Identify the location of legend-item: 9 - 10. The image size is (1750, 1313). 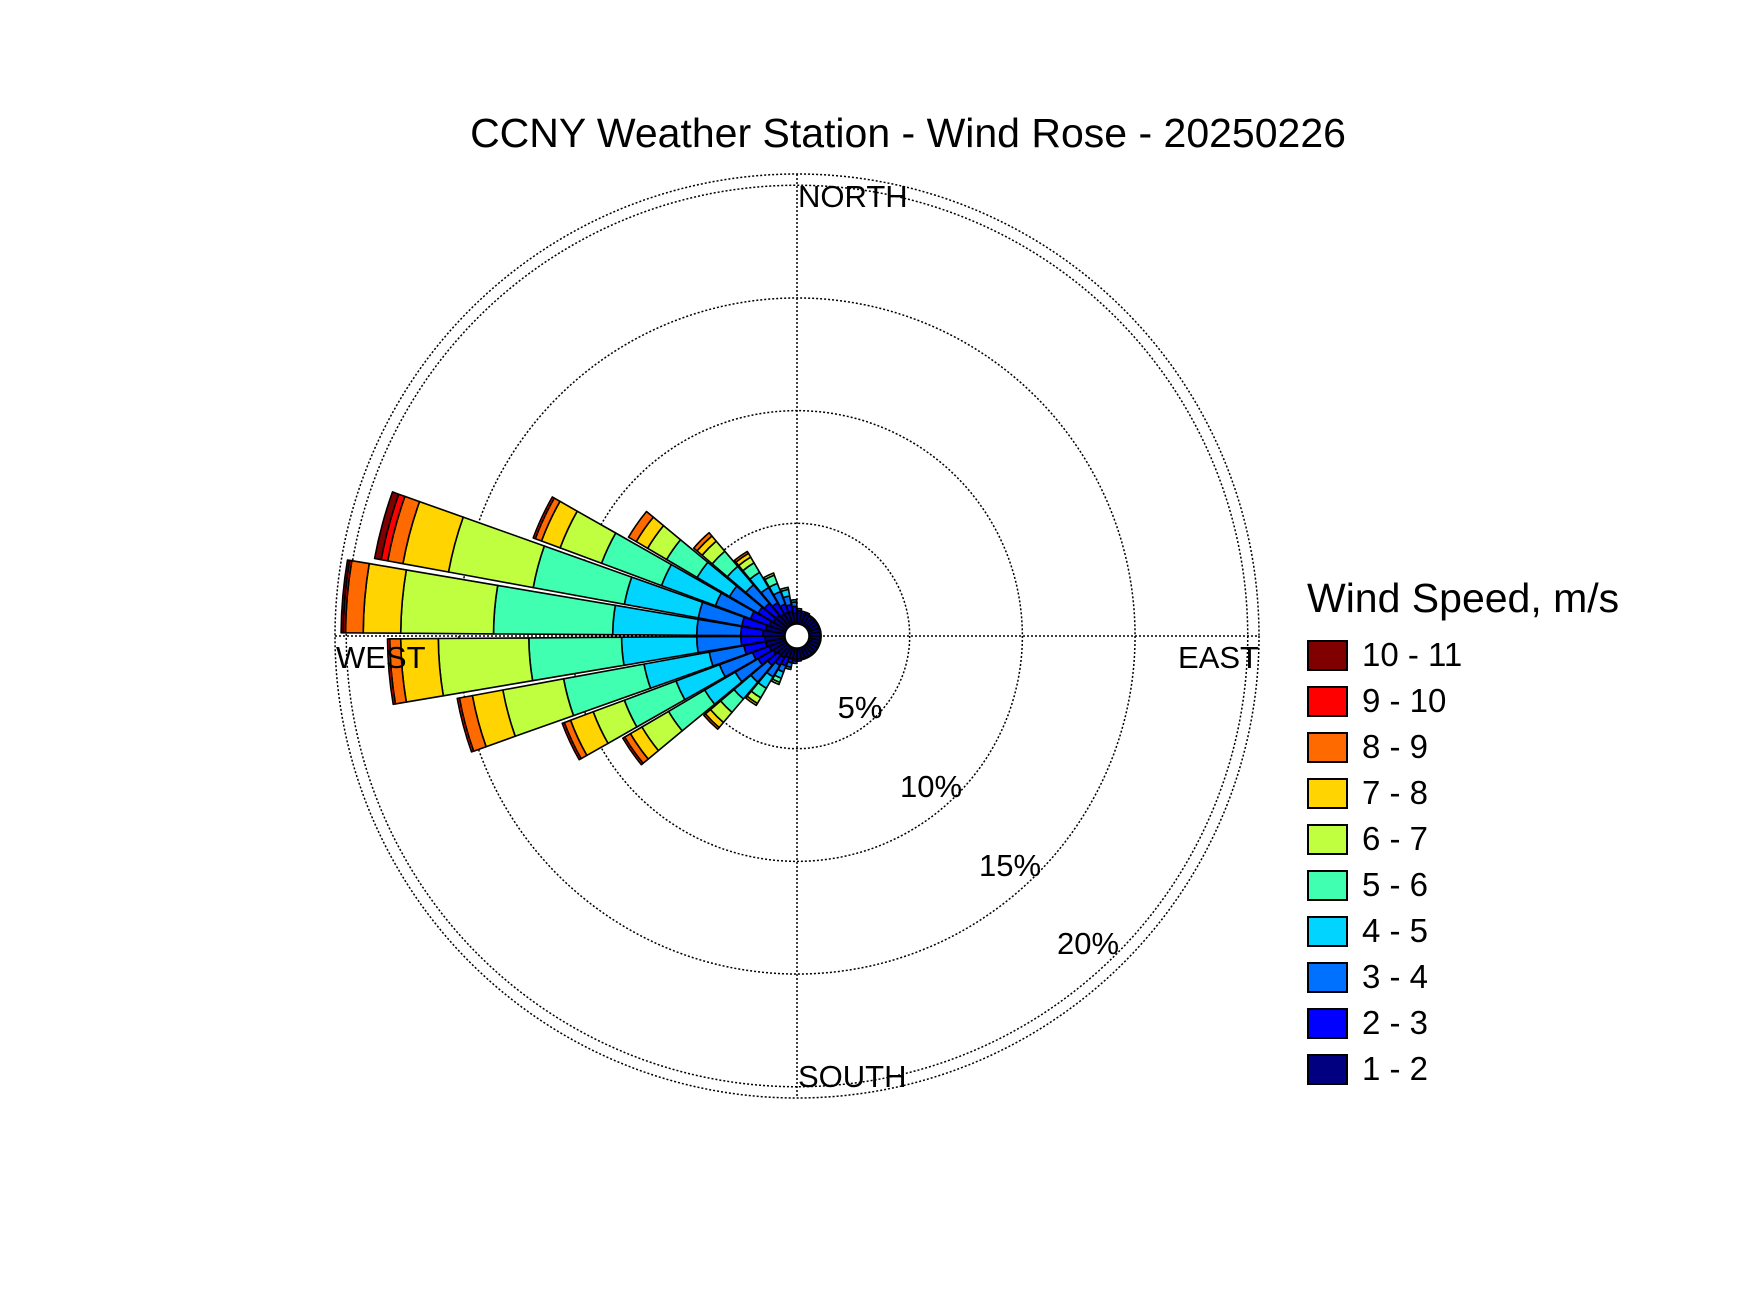
(1463, 701).